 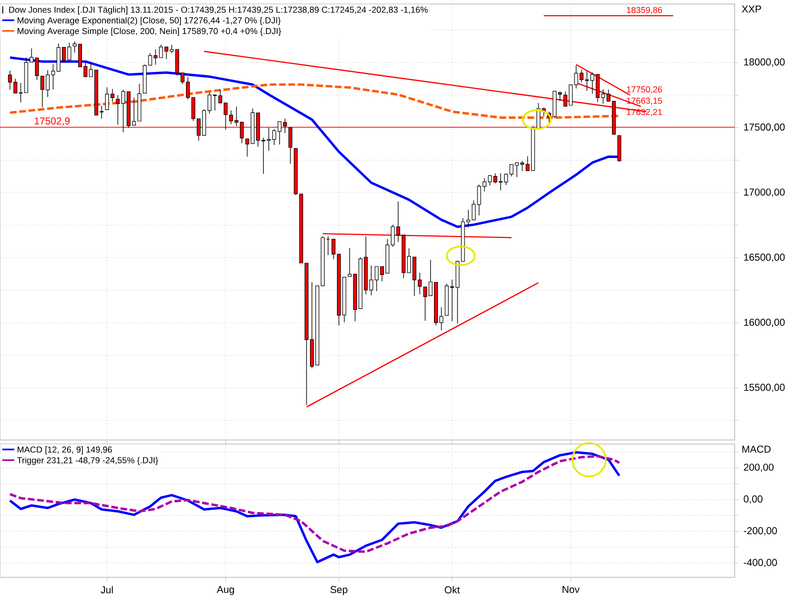 I want to click on legend-label: Trigger 231,21 -48,79 -24,55% {.DJI}, so click(x=87, y=461).